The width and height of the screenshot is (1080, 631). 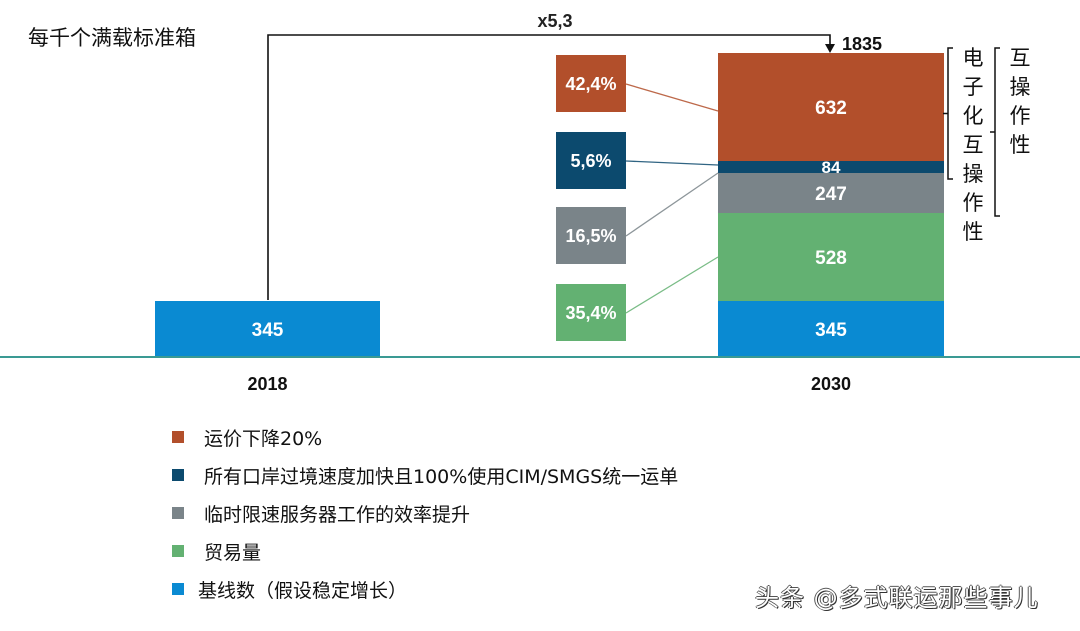 What do you see at coordinates (425, 551) in the screenshot?
I see `legend-item-trade: 贸易量` at bounding box center [425, 551].